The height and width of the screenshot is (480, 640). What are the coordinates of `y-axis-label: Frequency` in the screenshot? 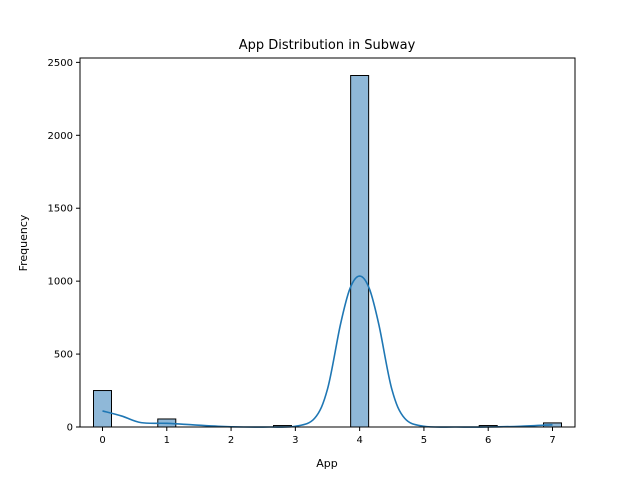 It's located at (23, 242).